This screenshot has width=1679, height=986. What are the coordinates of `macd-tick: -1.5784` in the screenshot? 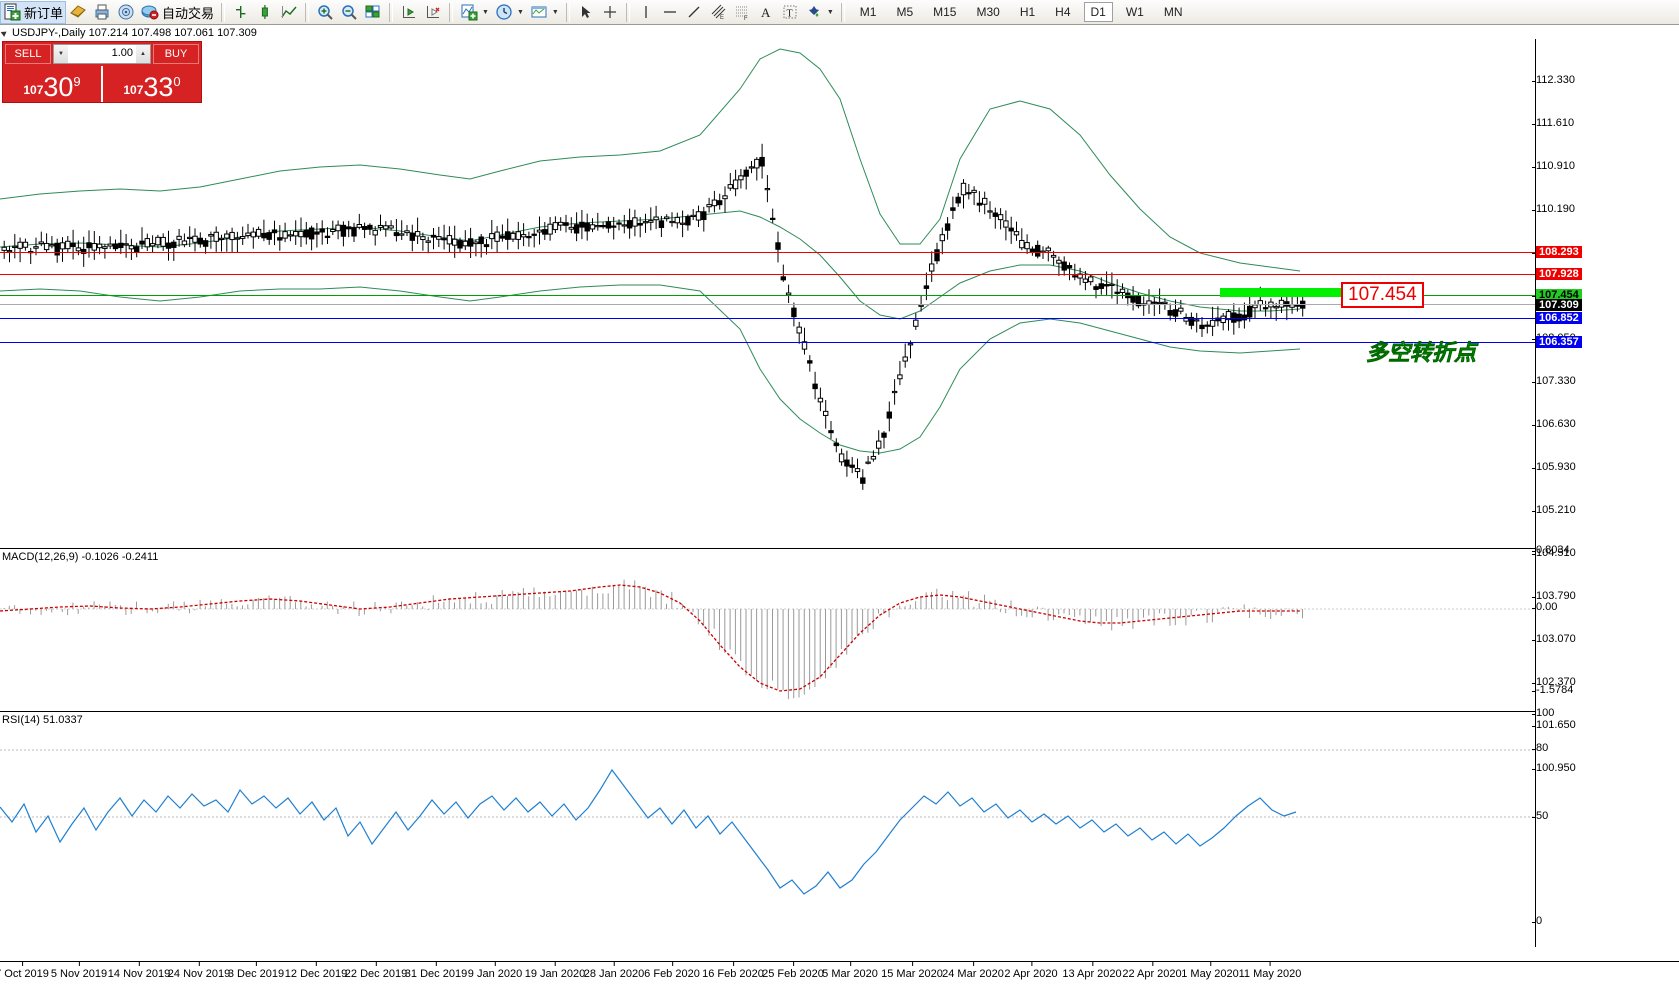 It's located at (1552, 690).